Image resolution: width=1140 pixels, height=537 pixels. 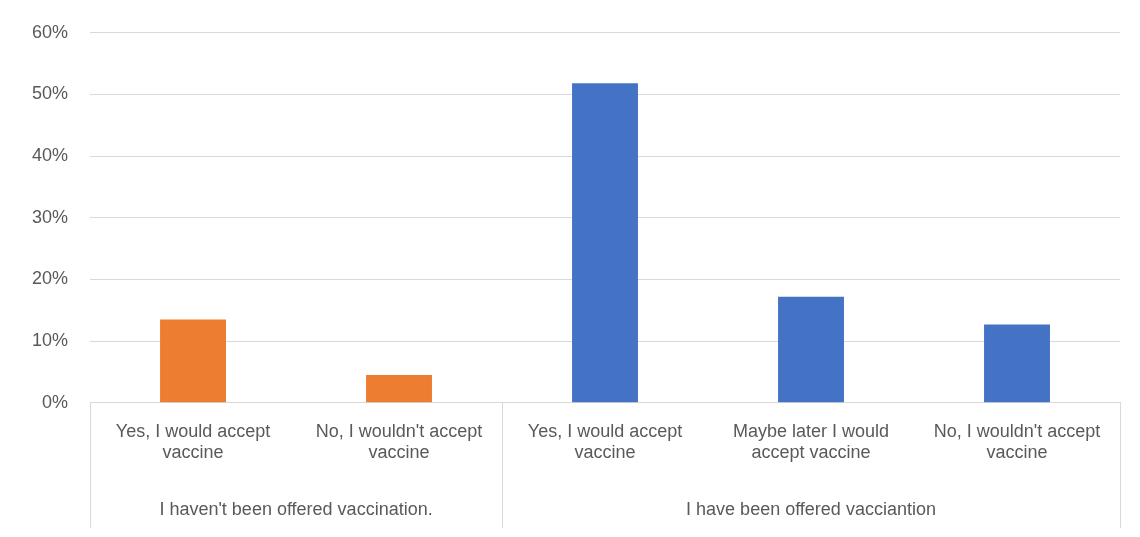 I want to click on y-tick-label: 30%, so click(x=50, y=216).